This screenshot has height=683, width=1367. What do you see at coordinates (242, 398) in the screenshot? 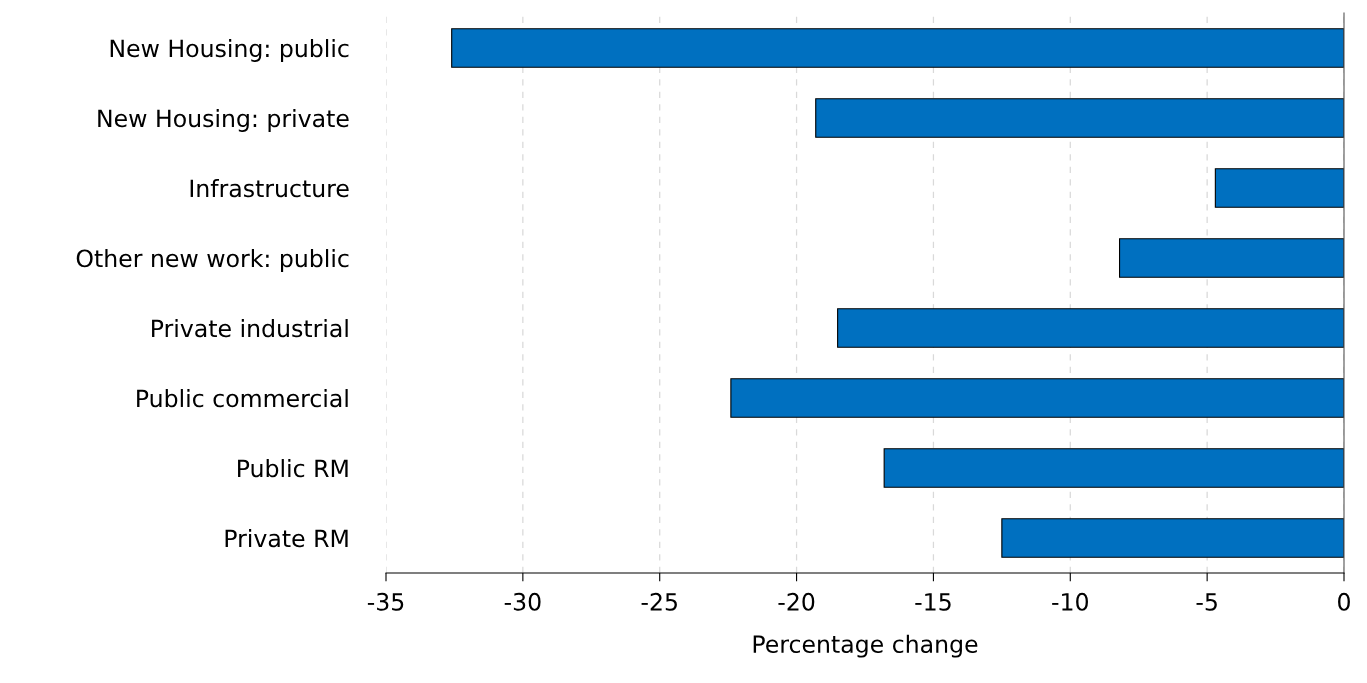
I see `y-tick-label: Public commercial` at bounding box center [242, 398].